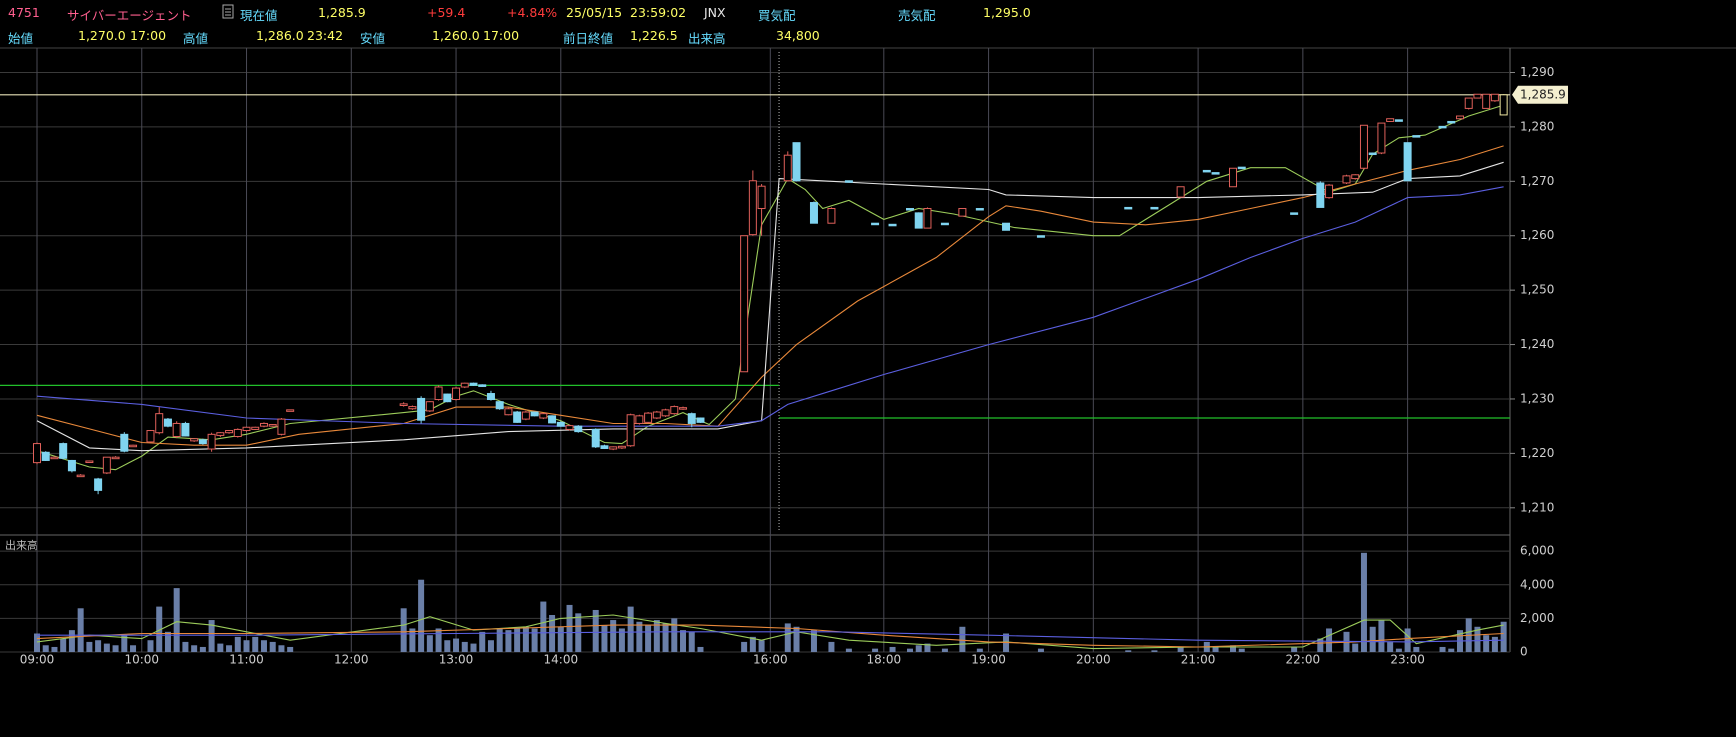 The image size is (1736, 737). Describe the element at coordinates (446, 12) in the screenshot. I see `change: +59.4` at that location.